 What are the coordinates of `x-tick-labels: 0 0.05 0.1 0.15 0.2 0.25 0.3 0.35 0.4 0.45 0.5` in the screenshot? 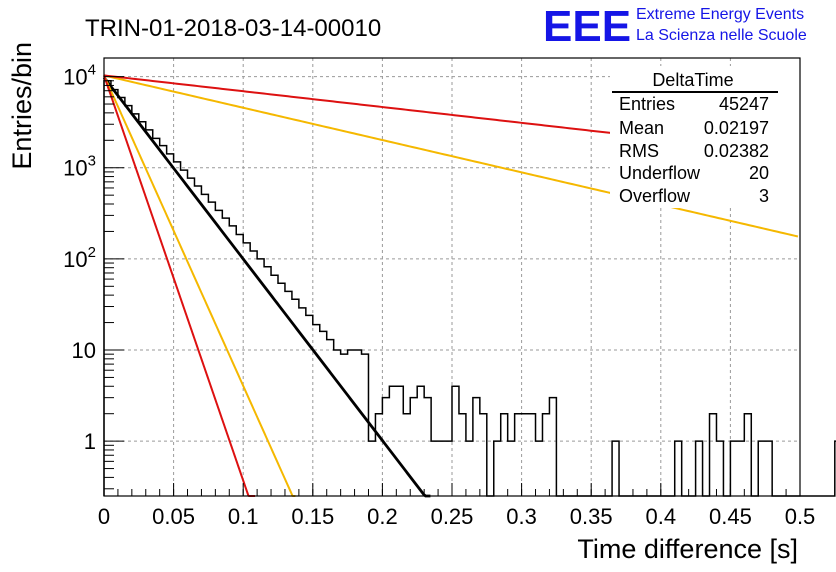 It's located at (456, 516).